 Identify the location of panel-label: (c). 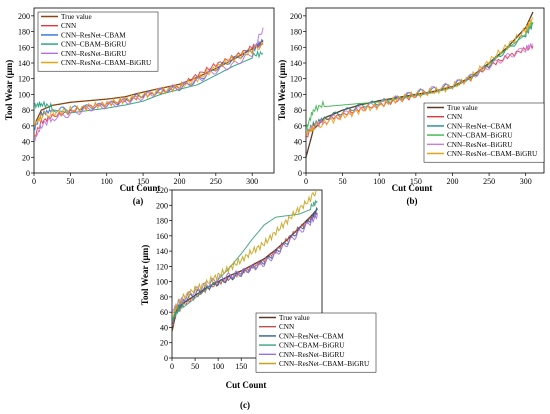
(245, 405).